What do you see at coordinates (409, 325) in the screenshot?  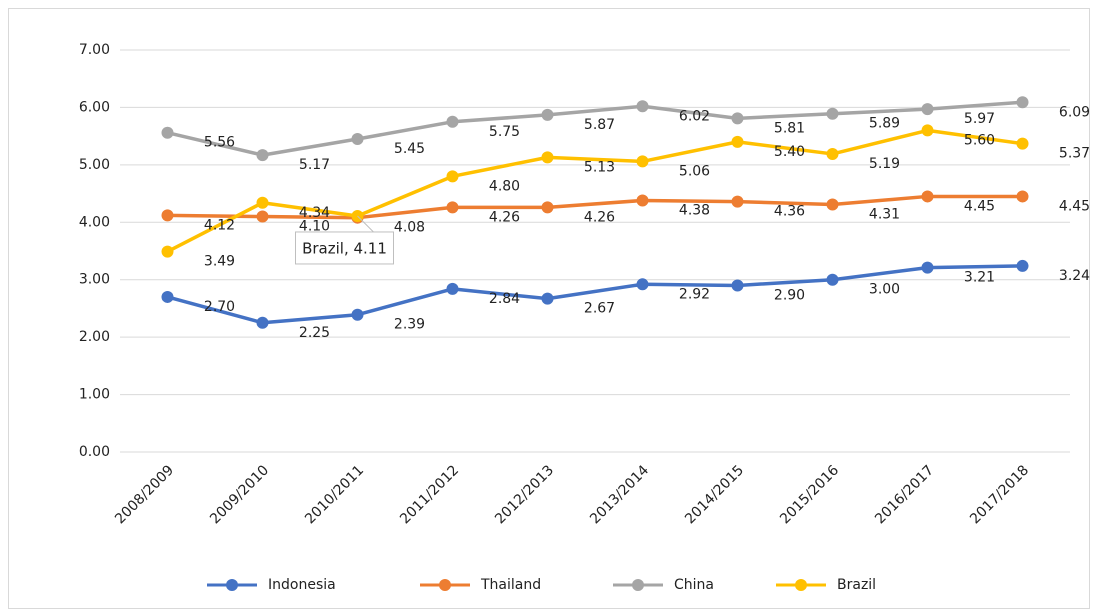 I see `data-label: 2.39` at bounding box center [409, 325].